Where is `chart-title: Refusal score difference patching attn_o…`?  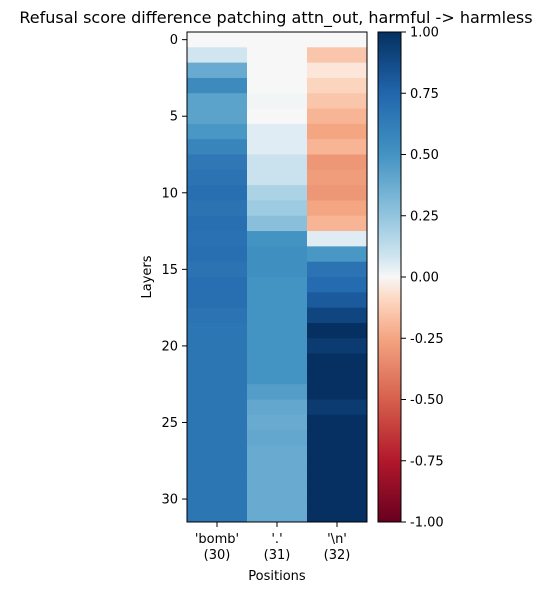 chart-title: Refusal score difference patching attn_o… is located at coordinates (275, 18).